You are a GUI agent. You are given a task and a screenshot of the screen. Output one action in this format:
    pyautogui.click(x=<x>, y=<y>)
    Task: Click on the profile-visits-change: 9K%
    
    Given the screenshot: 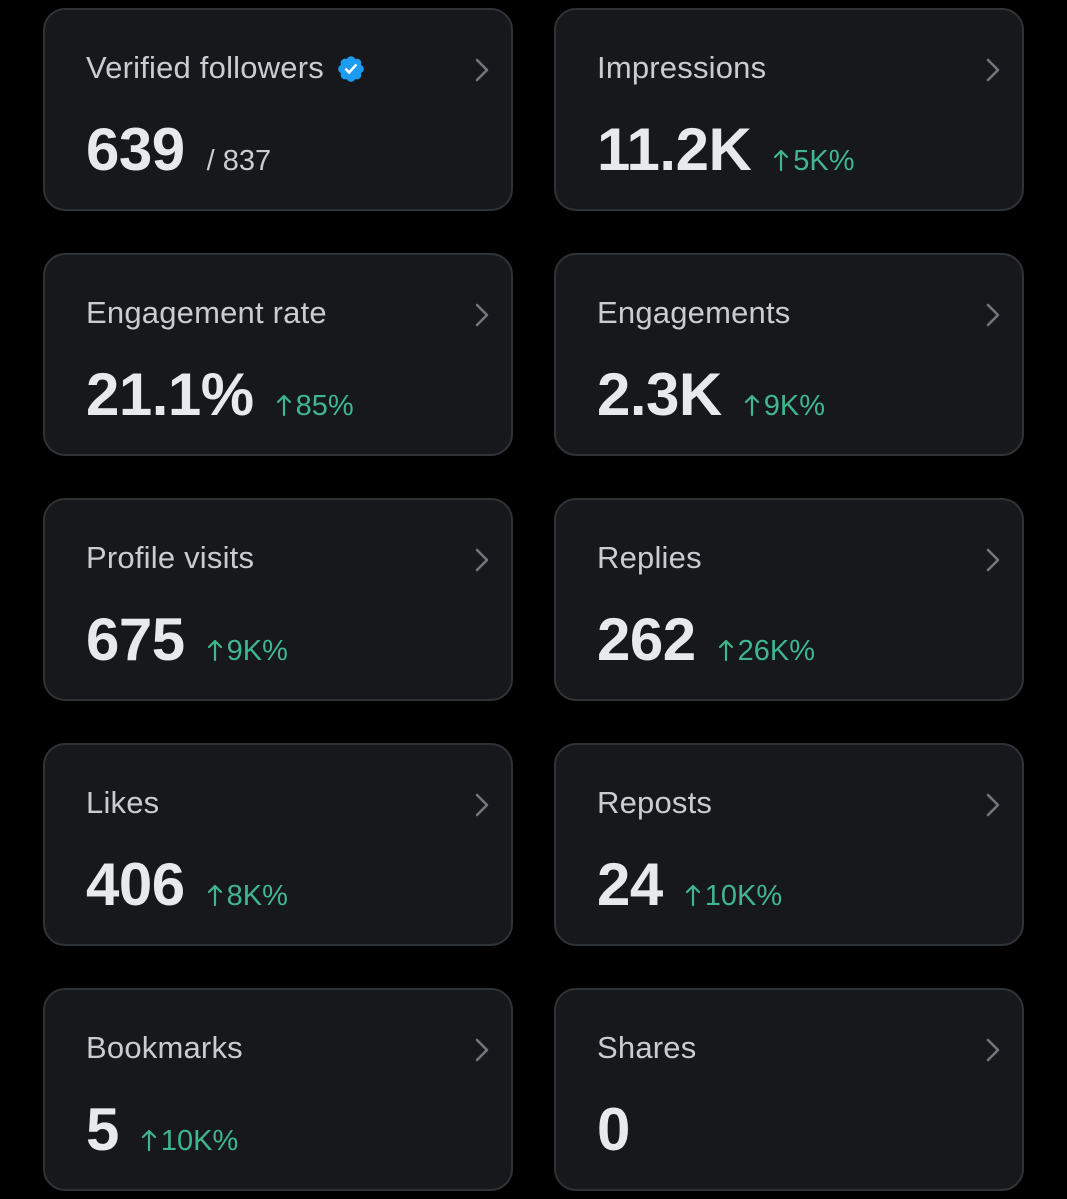 What is the action you would take?
    pyautogui.click(x=247, y=651)
    